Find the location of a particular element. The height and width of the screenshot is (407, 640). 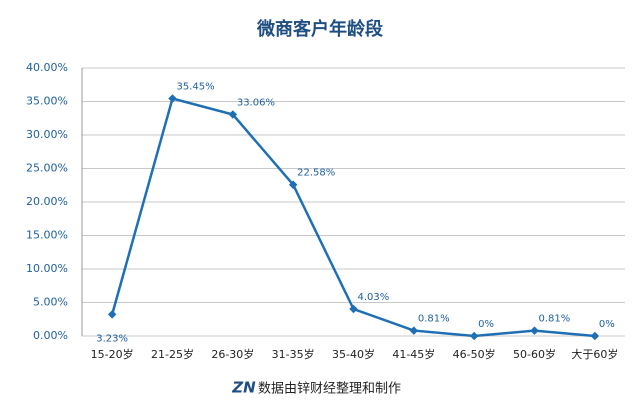

x-tick-label: 26-30岁 is located at coordinates (232, 354).